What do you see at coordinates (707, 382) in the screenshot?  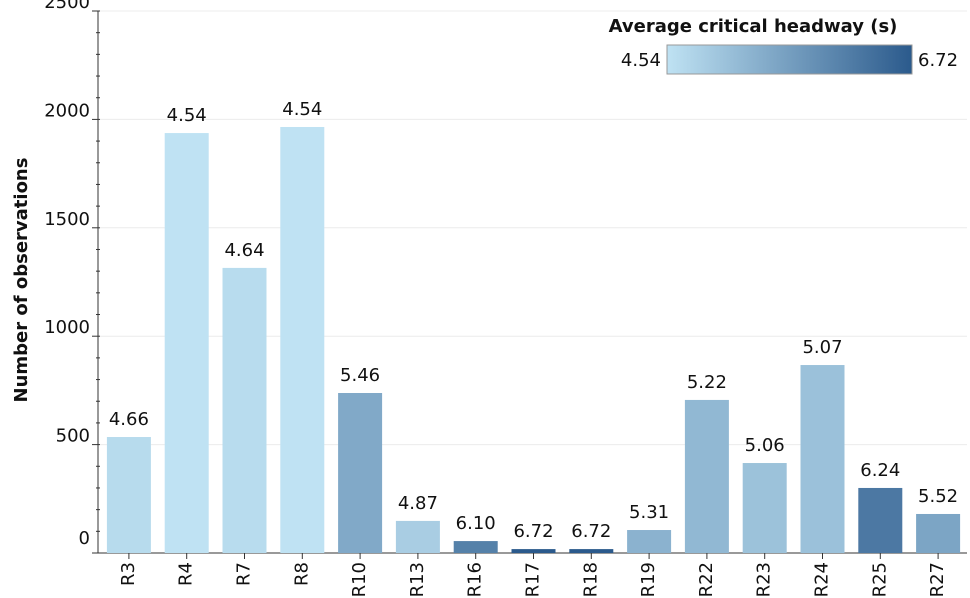 I see `value-label: 5.22` at bounding box center [707, 382].